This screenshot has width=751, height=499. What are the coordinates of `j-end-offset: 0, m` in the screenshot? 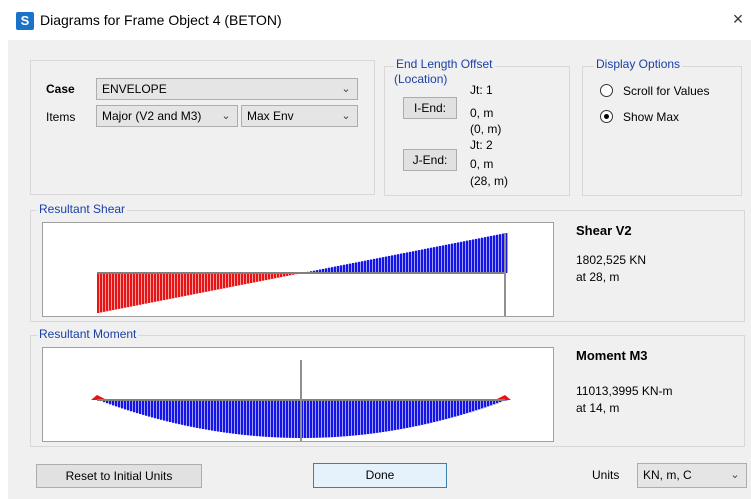 It's located at (482, 164).